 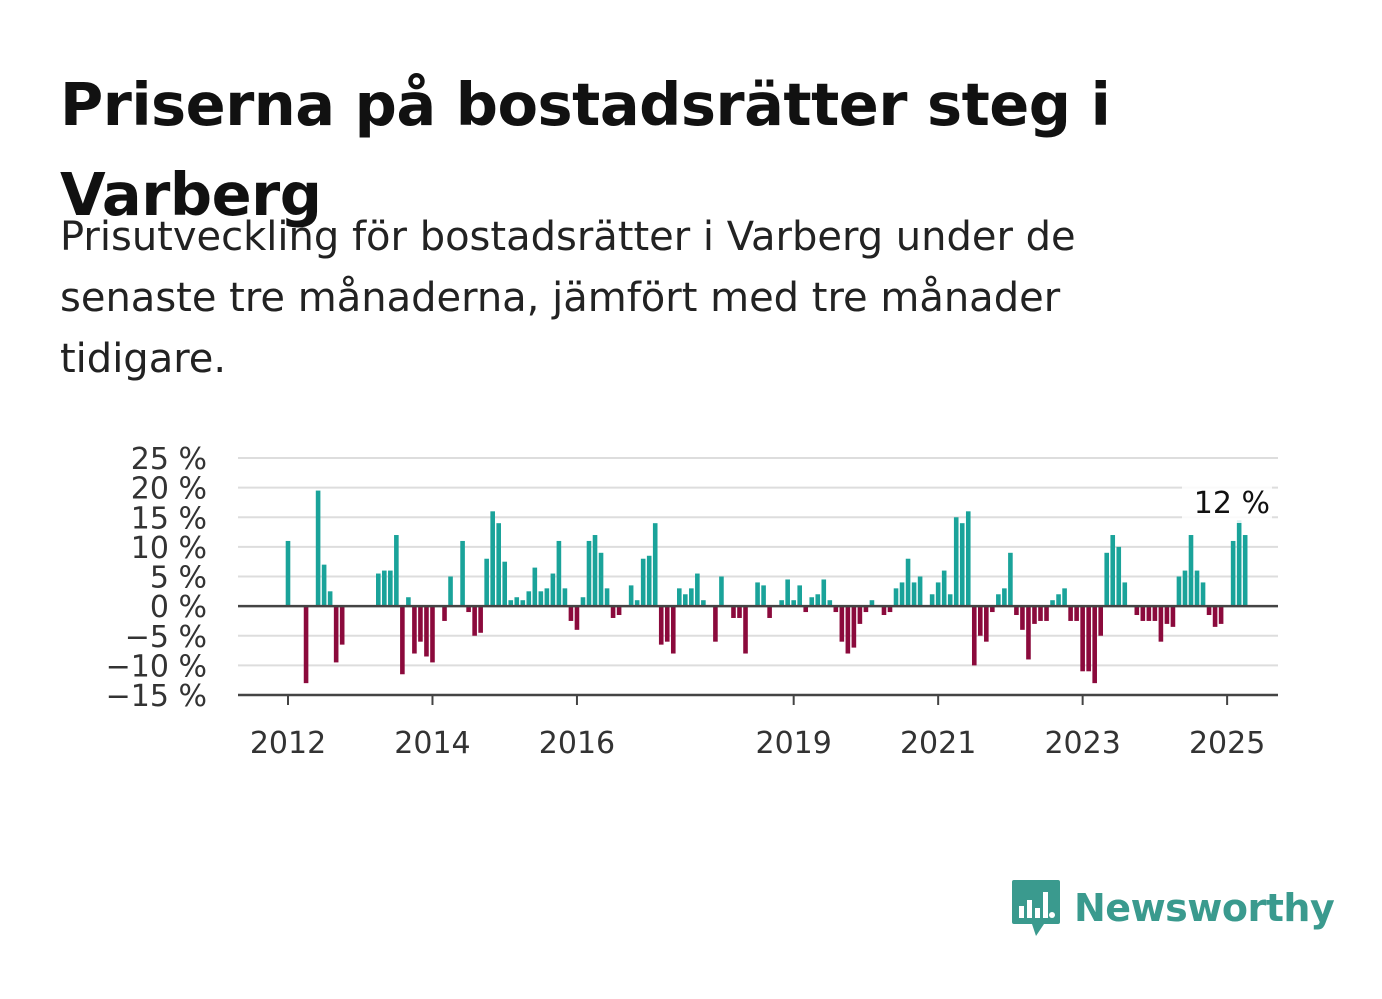 I want to click on y-tick-label: 25 %, so click(x=169, y=459).